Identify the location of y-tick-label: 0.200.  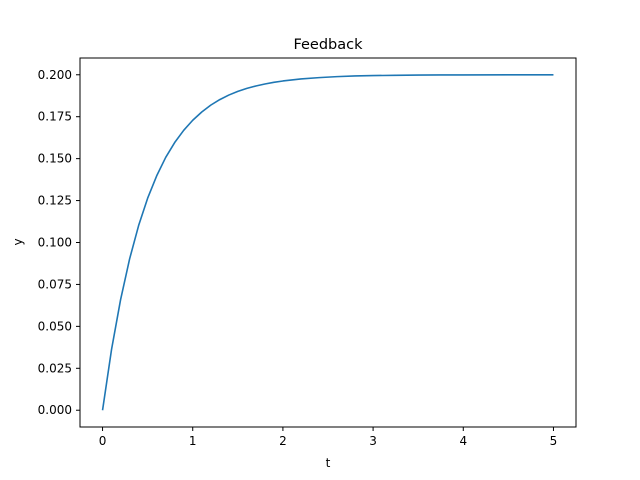
(55, 75).